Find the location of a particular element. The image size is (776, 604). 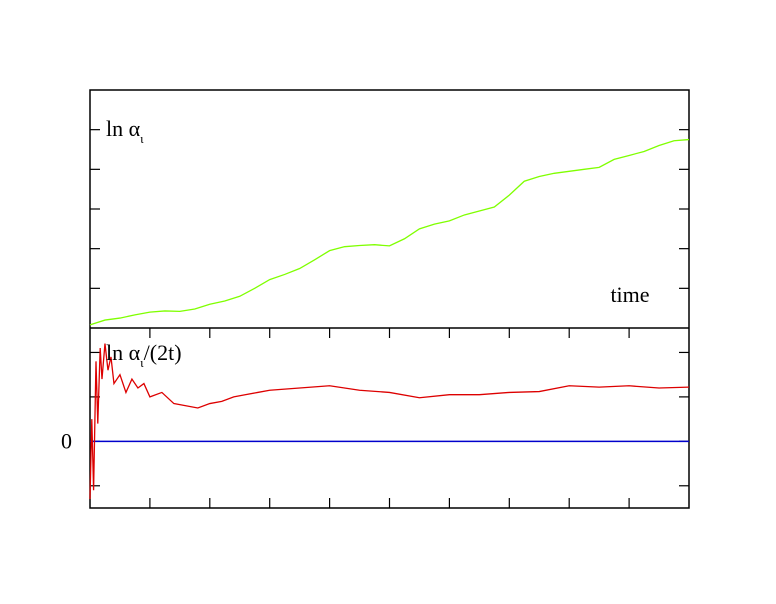

panel-label: ln αι/(2t) is located at coordinates (144, 355).